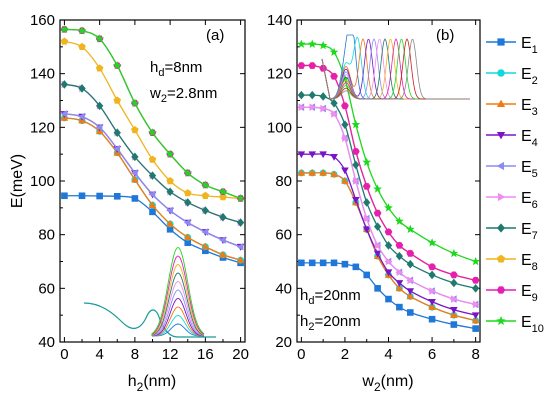  Describe the element at coordinates (512, 262) in the screenshot. I see `legend-item-E8: E8` at that location.